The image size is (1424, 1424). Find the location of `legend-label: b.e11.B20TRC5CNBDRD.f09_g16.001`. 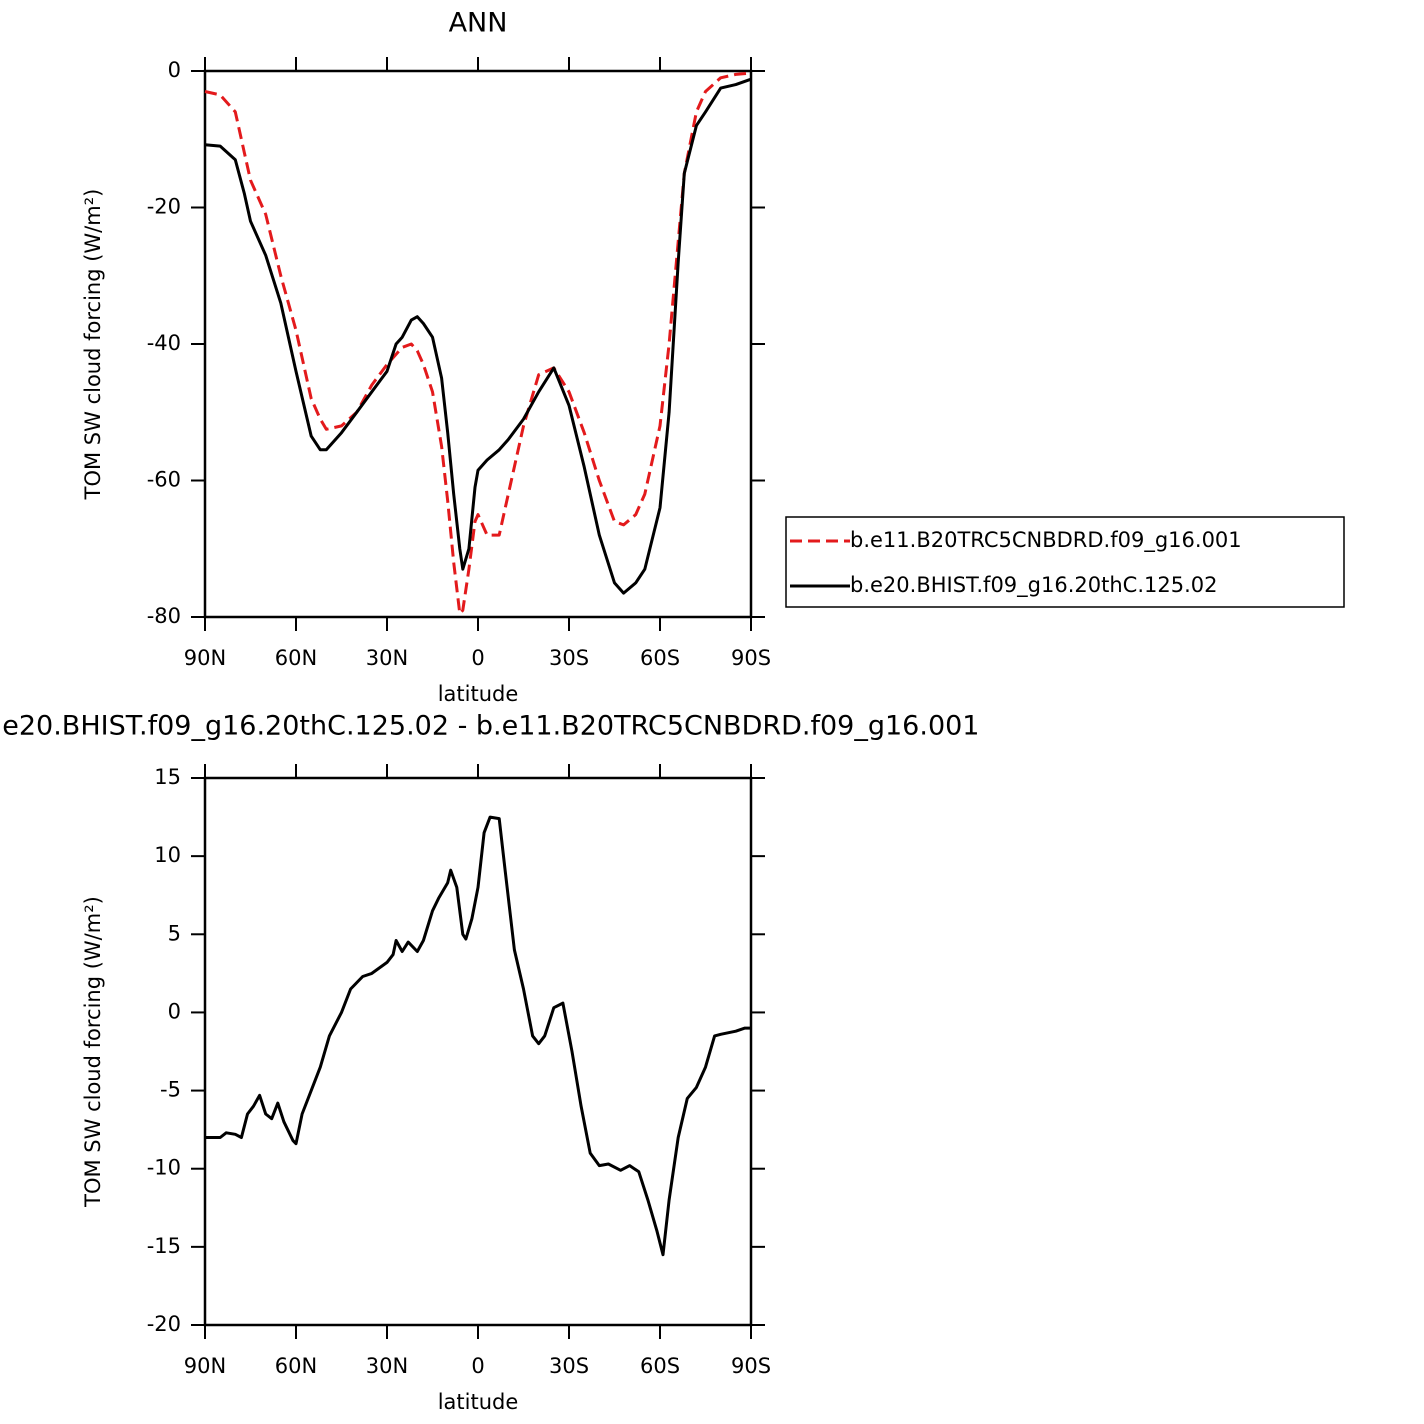

legend-label: b.e11.B20TRC5CNBDRD.f09_g16.001 is located at coordinates (1046, 540).